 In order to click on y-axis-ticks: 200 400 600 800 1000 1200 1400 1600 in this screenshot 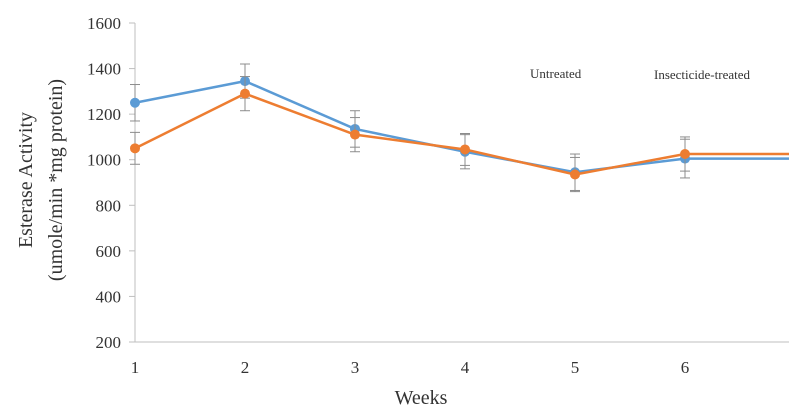, I will do `click(111, 183)`.